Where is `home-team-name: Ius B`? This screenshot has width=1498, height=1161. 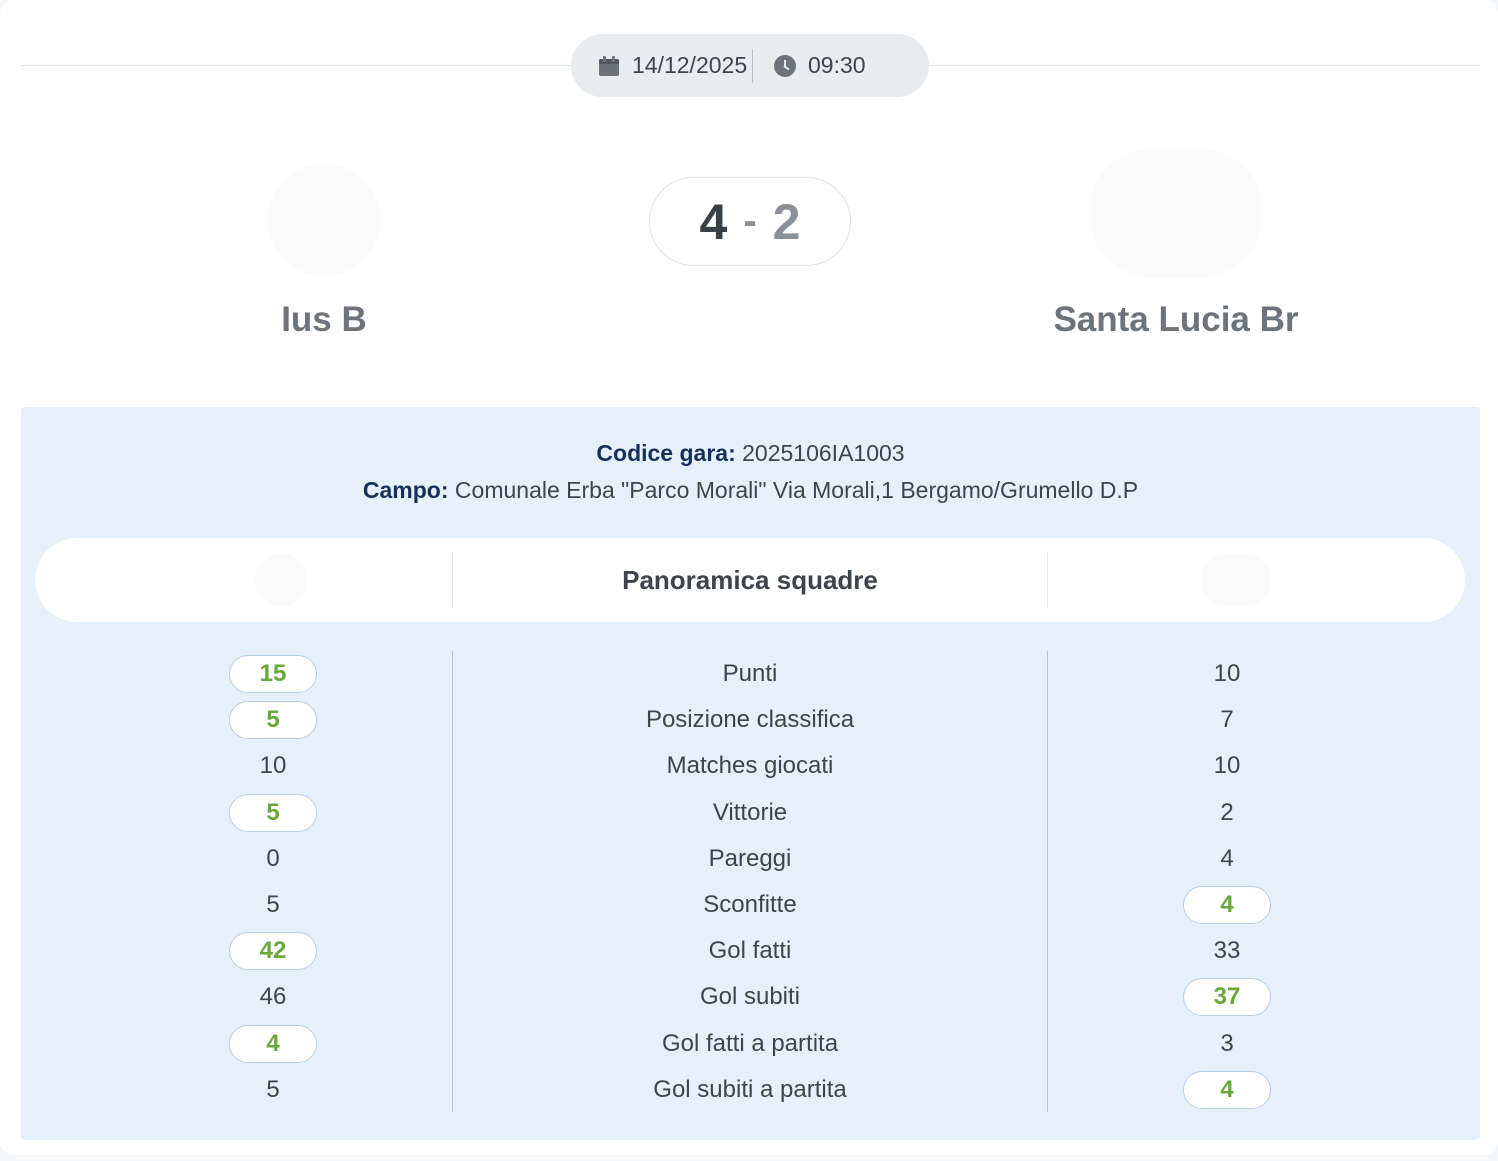
home-team-name: Ius B is located at coordinates (324, 319).